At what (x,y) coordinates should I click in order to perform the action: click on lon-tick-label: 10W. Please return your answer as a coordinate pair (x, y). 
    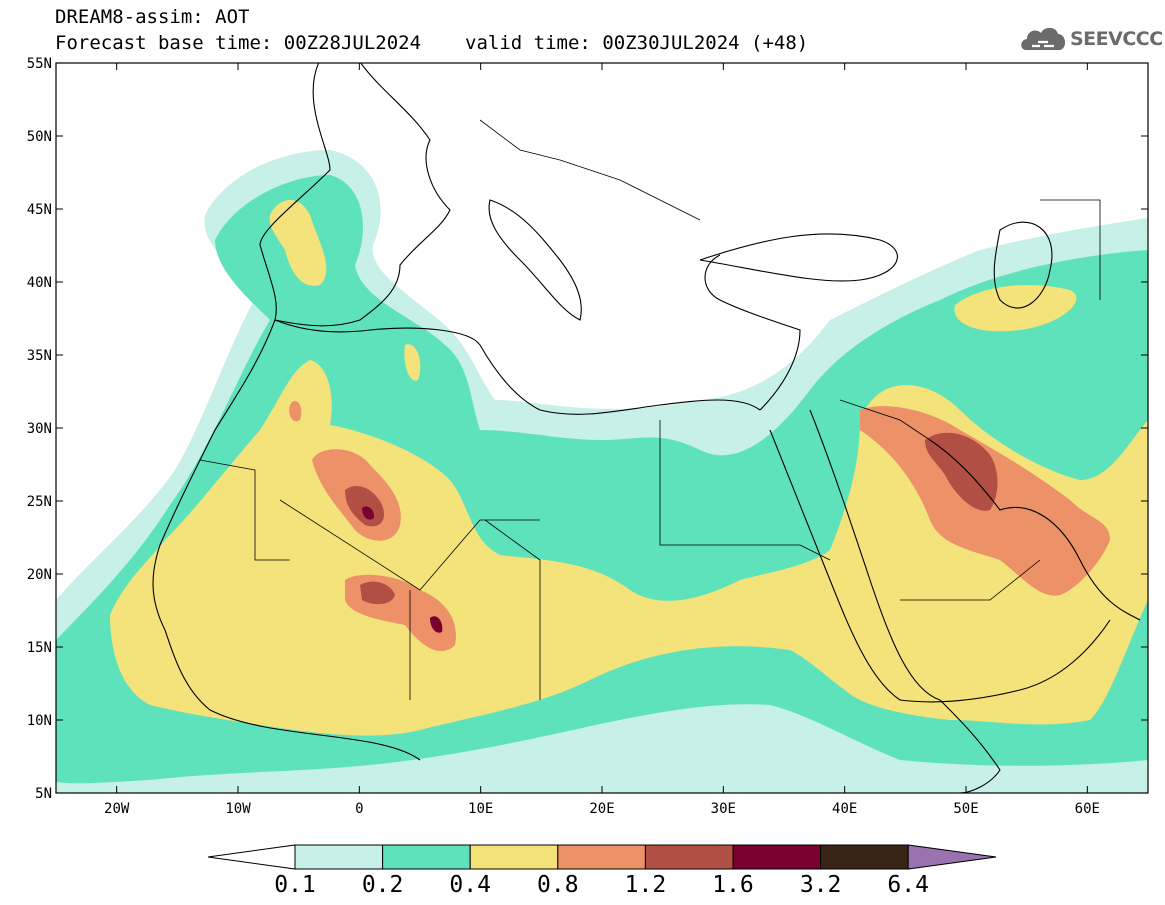
    Looking at the image, I should click on (238, 809).